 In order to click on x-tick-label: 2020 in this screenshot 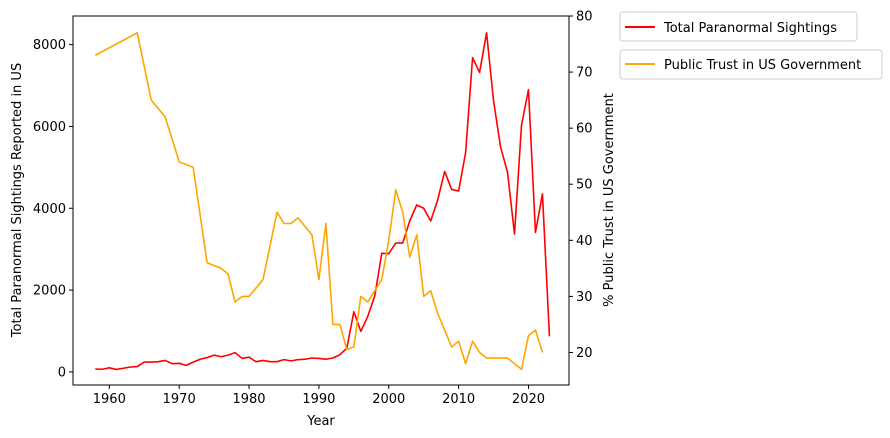, I will do `click(528, 399)`.